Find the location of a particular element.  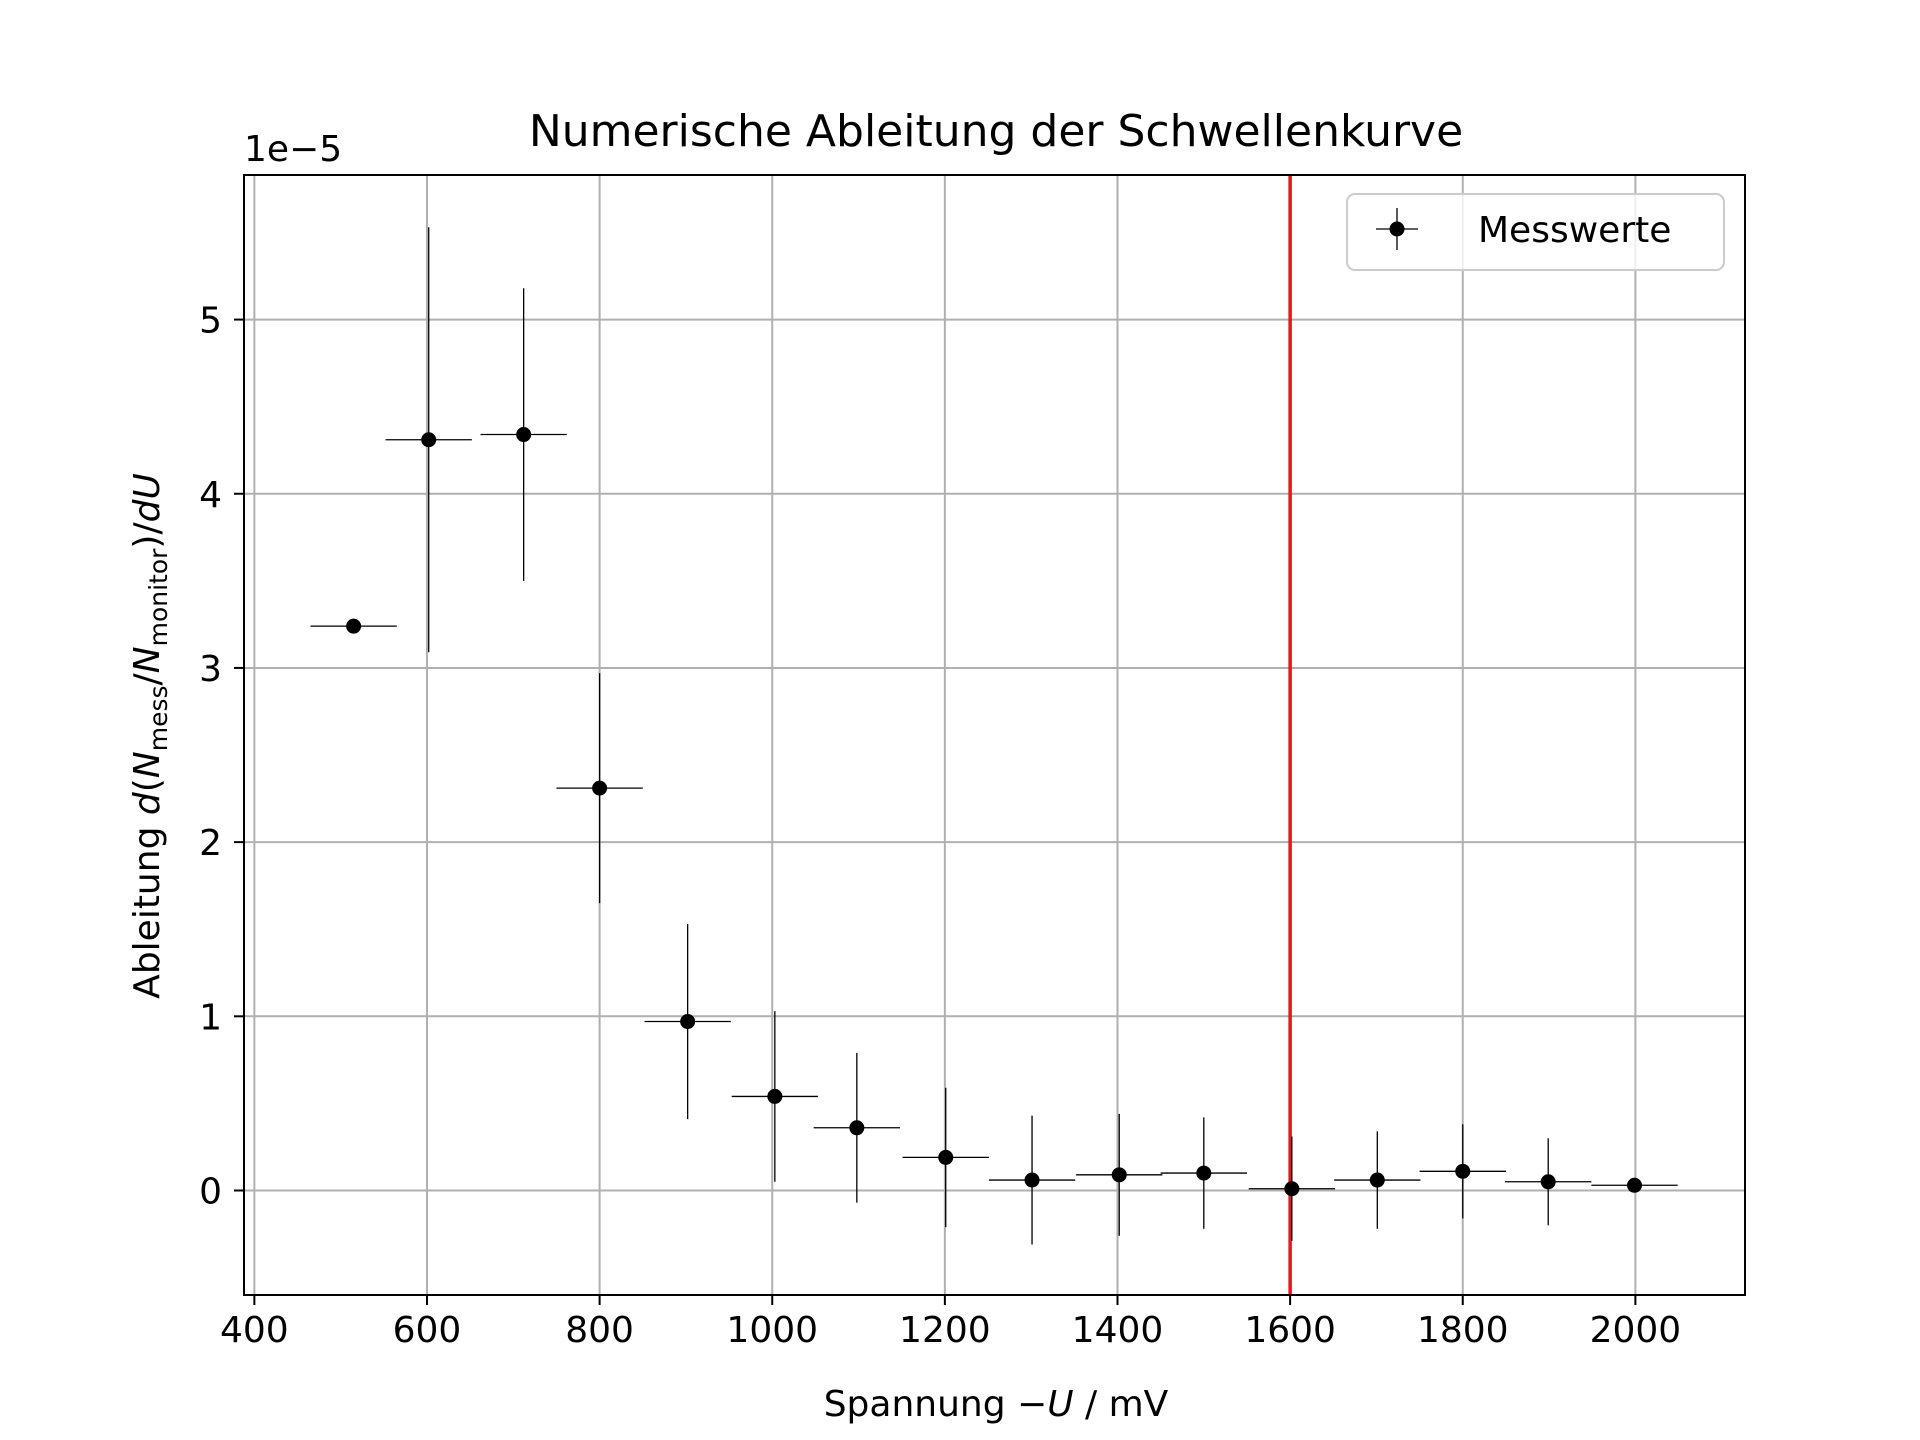

x-tick-label: 2000 is located at coordinates (1636, 1330).